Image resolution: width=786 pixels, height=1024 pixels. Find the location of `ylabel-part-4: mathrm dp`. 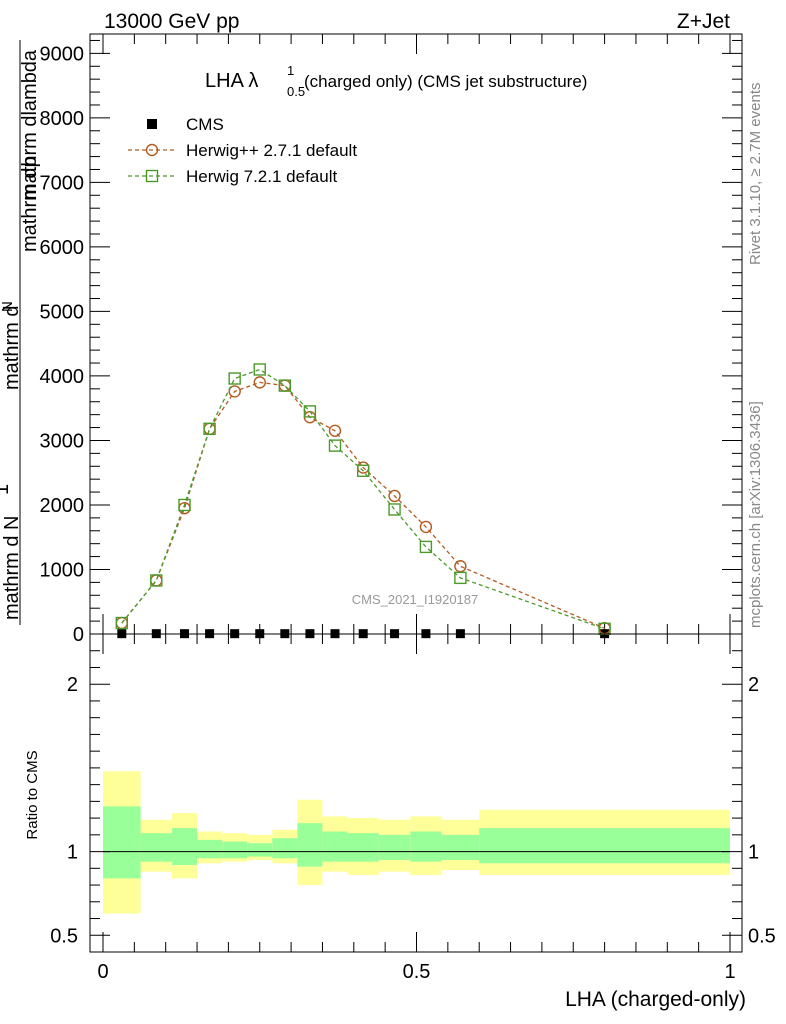

ylabel-part-4: mathrm dp is located at coordinates (30, 204).